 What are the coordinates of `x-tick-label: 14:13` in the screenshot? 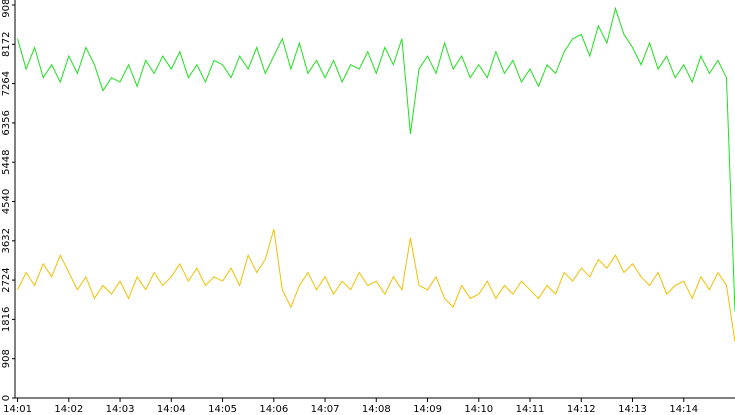 It's located at (632, 409).